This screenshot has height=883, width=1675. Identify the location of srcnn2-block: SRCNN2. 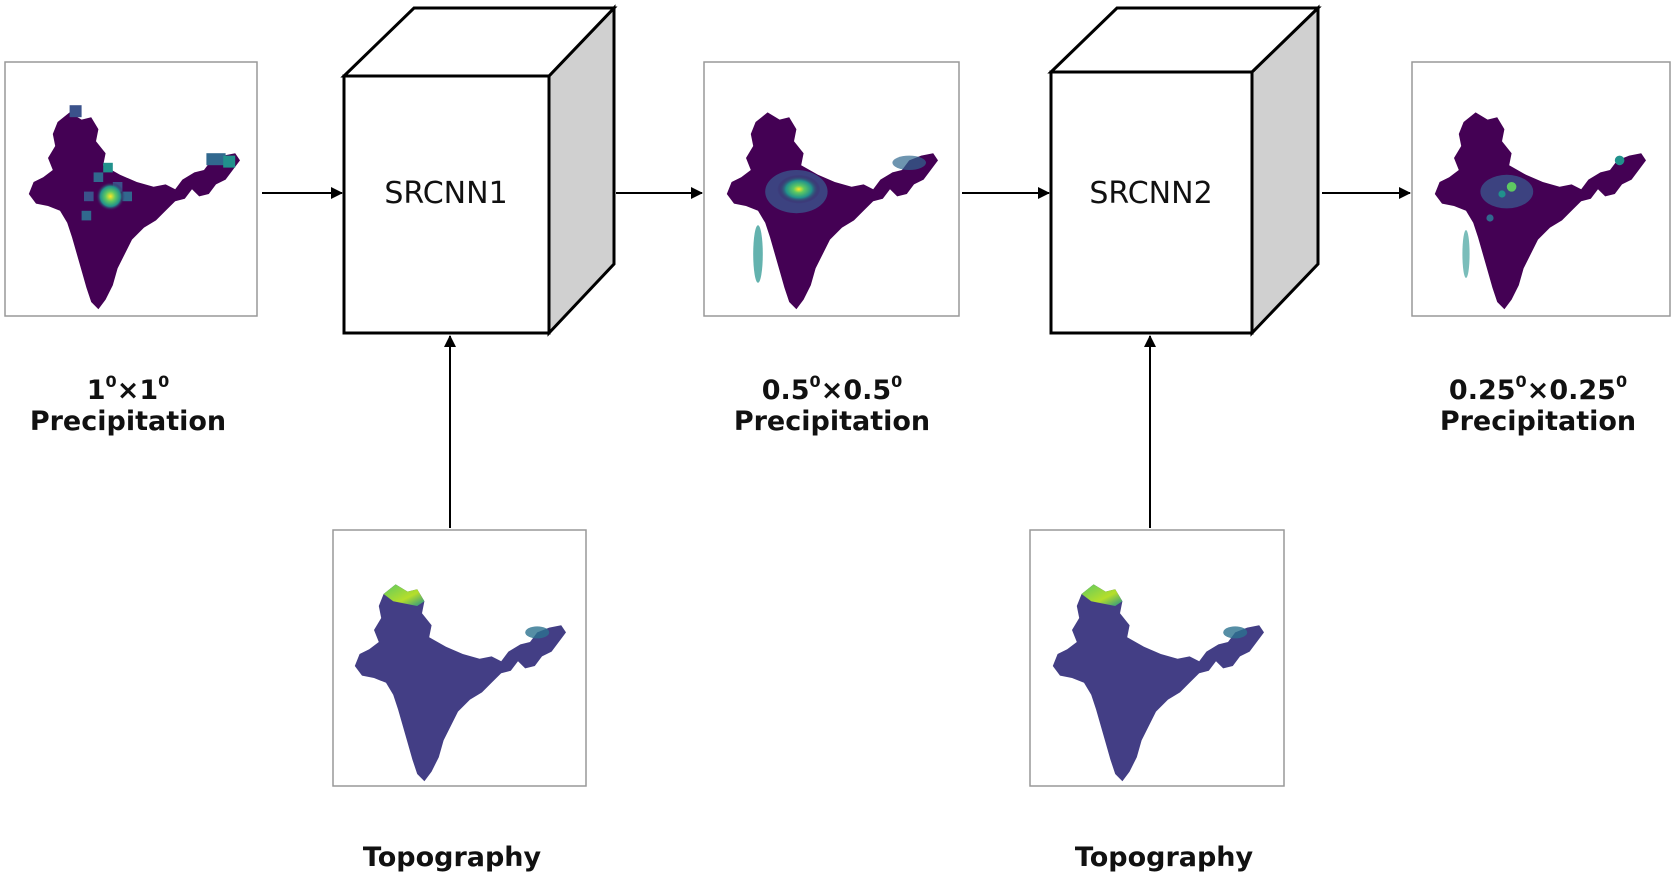
(1184, 170).